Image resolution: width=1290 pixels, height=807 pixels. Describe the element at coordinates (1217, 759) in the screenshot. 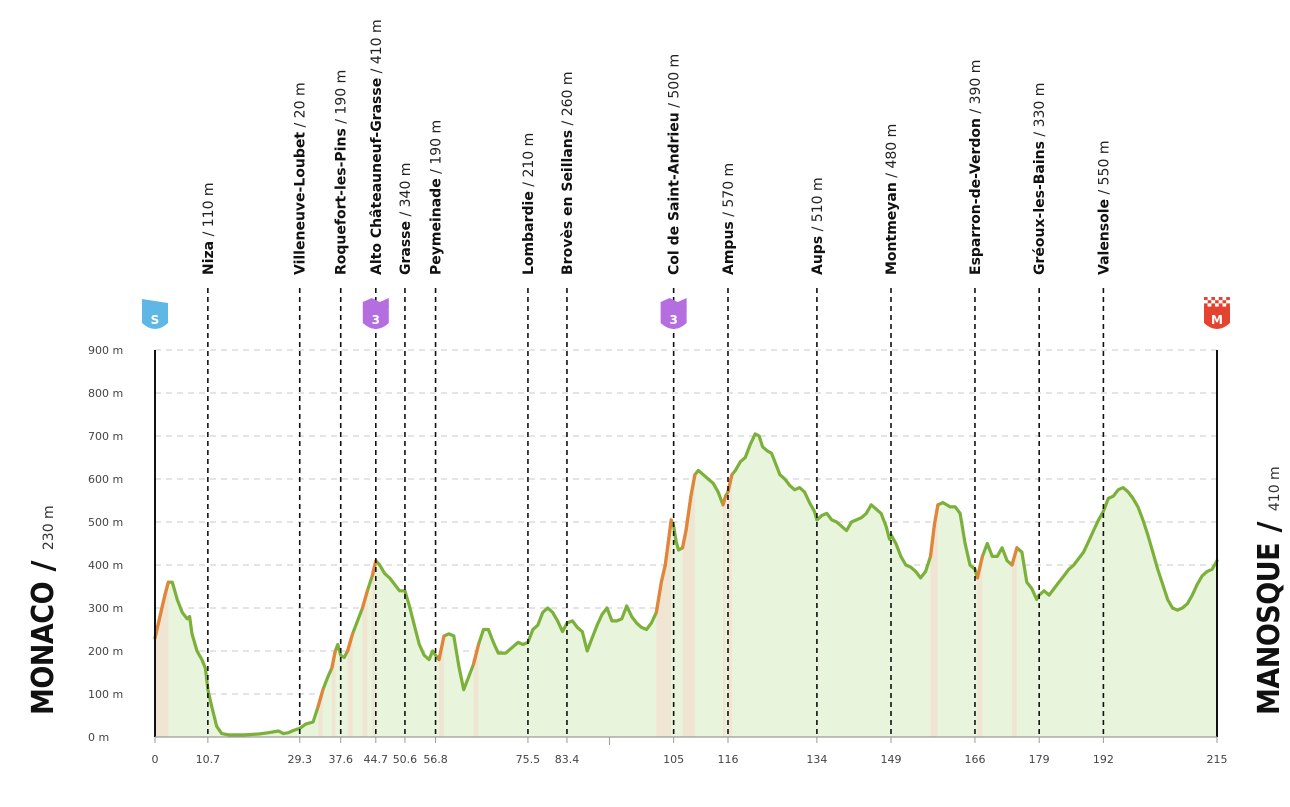

I see `x-tick-label: 215` at that location.